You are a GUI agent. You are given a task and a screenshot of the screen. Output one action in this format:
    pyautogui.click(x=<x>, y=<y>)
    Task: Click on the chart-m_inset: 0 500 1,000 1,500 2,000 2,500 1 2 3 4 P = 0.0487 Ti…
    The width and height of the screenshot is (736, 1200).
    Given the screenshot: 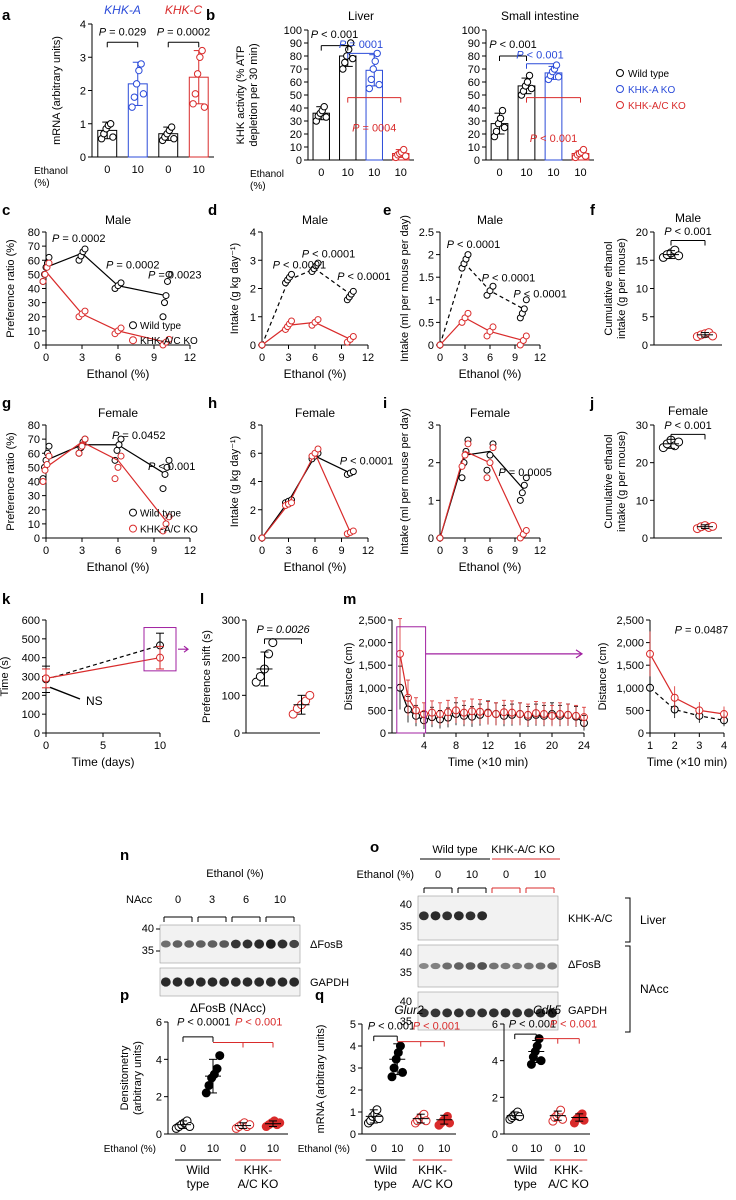 What is the action you would take?
    pyautogui.click(x=662, y=692)
    